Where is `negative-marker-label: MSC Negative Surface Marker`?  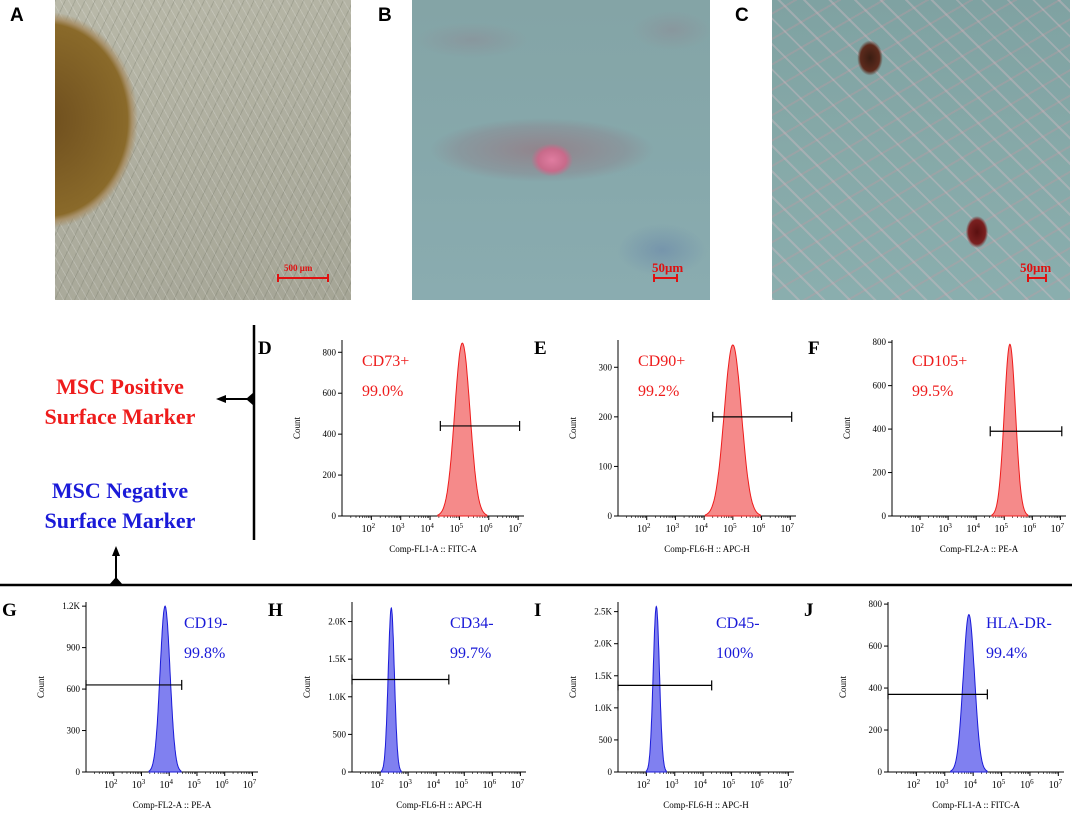 negative-marker-label: MSC Negative Surface Marker is located at coordinates (120, 506).